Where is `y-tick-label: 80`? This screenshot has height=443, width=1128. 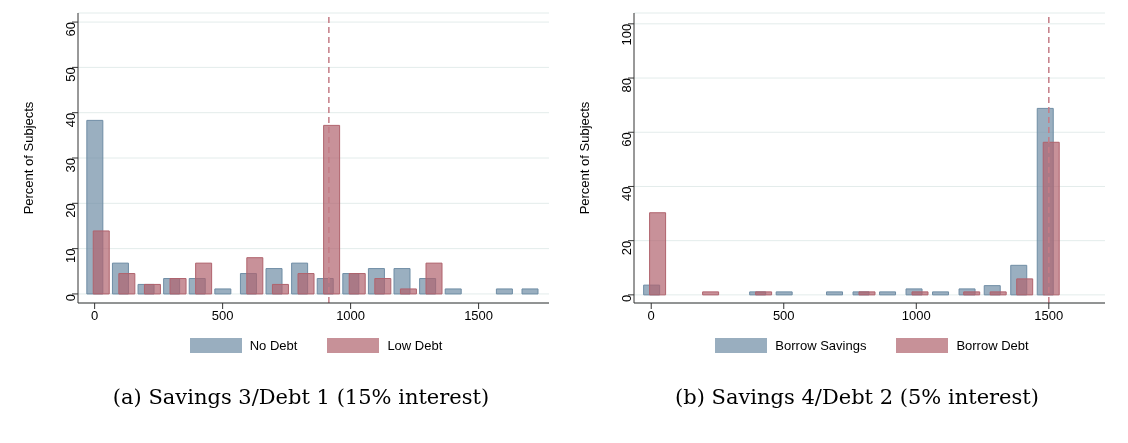 y-tick-label: 80 is located at coordinates (626, 85).